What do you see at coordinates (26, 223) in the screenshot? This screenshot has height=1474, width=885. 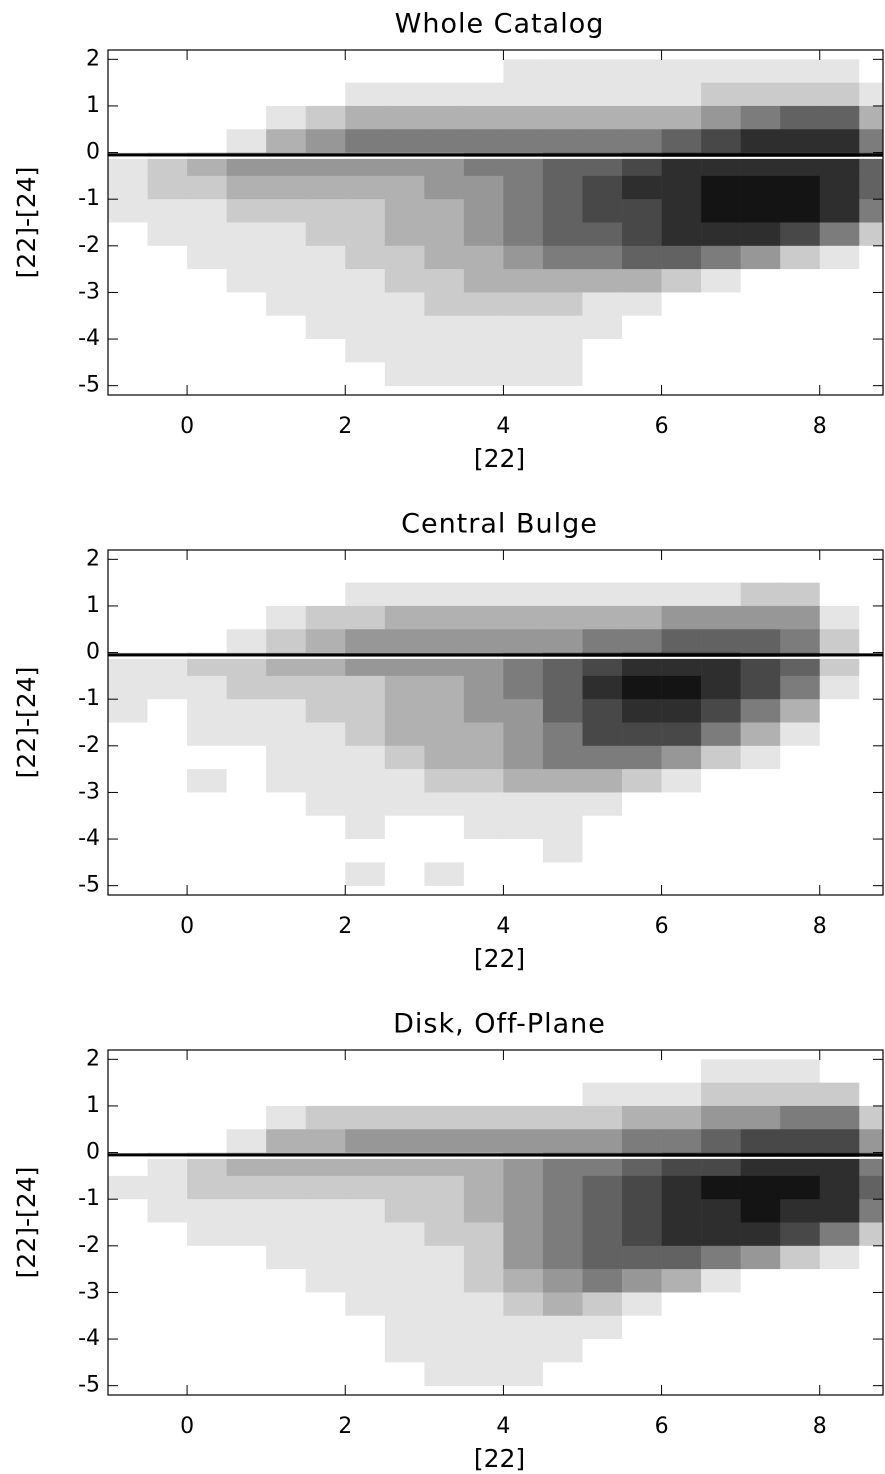 I see `y-axis-label: [22]-[24]` at bounding box center [26, 223].